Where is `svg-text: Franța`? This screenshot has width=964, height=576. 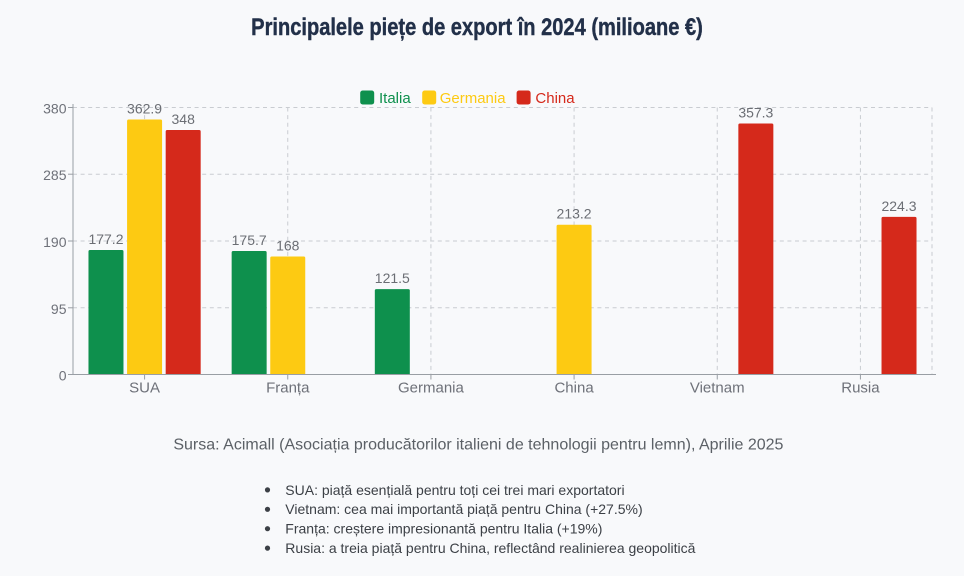
svg-text: Franța is located at coordinates (288, 388).